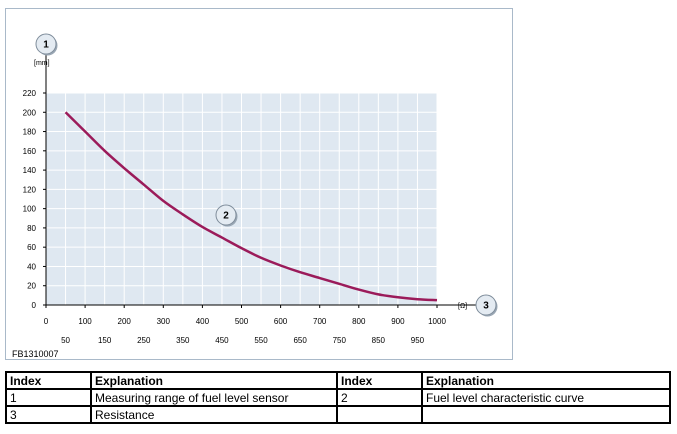 The height and width of the screenshot is (434, 677). What do you see at coordinates (31, 228) in the screenshot?
I see `y-tick-label: 80` at bounding box center [31, 228].